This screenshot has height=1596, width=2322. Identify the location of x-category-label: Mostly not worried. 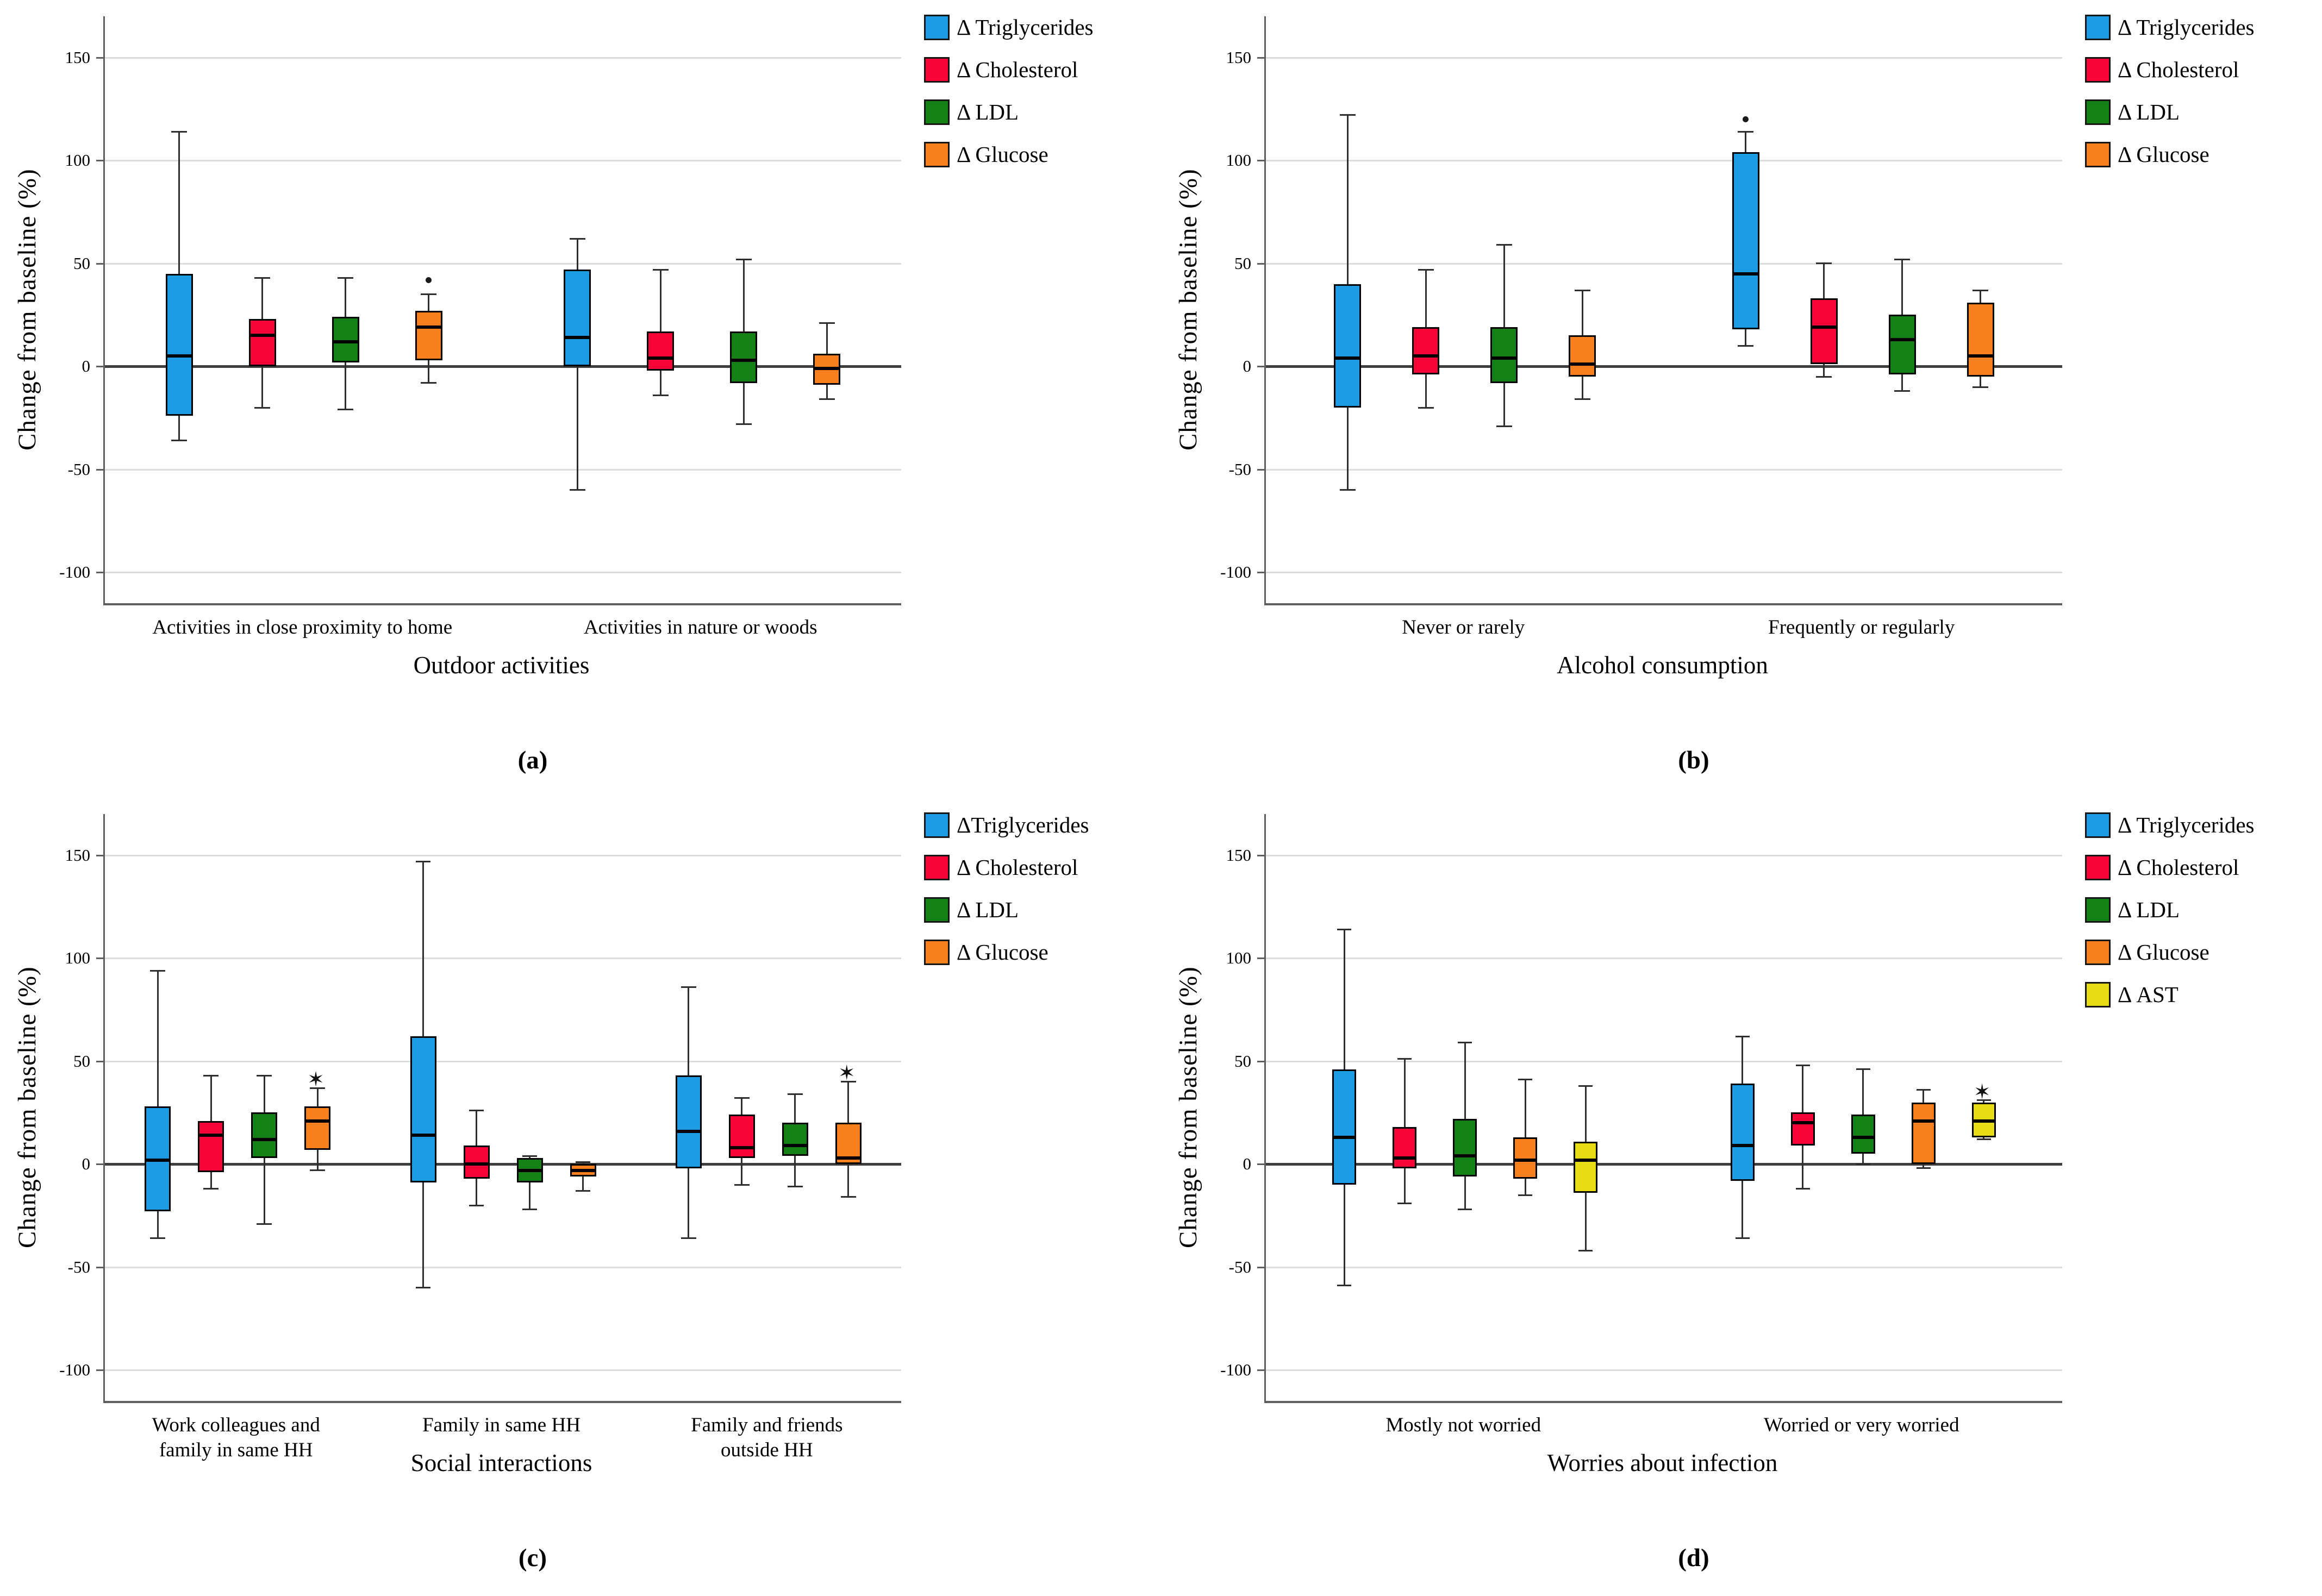
(1463, 1425).